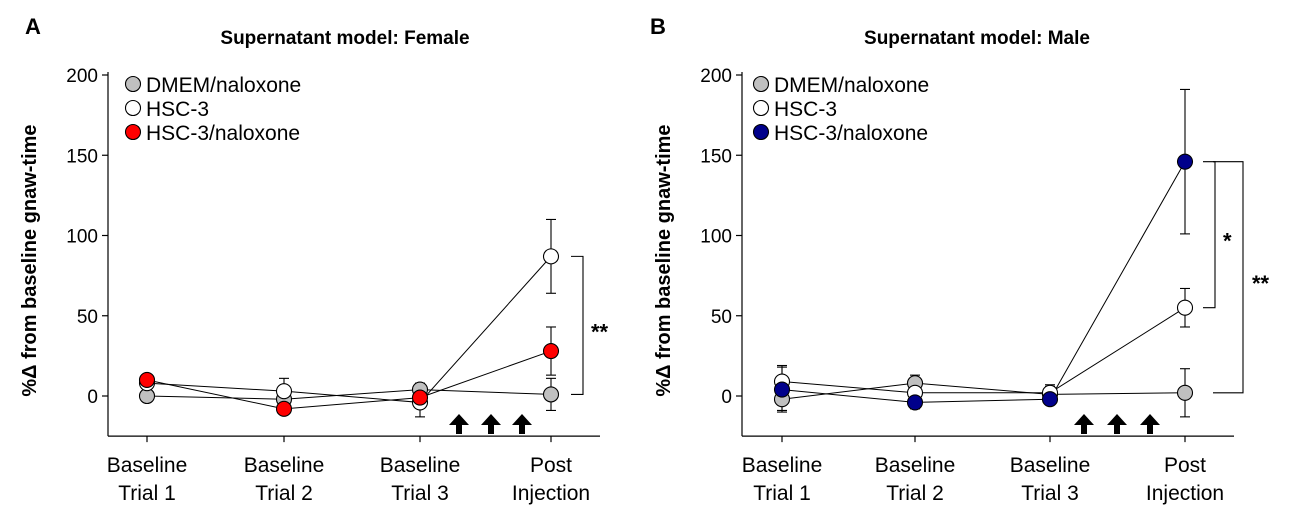 This screenshot has width=1300, height=526. I want to click on chart-title: Supernatant model: Male, so click(977, 38).